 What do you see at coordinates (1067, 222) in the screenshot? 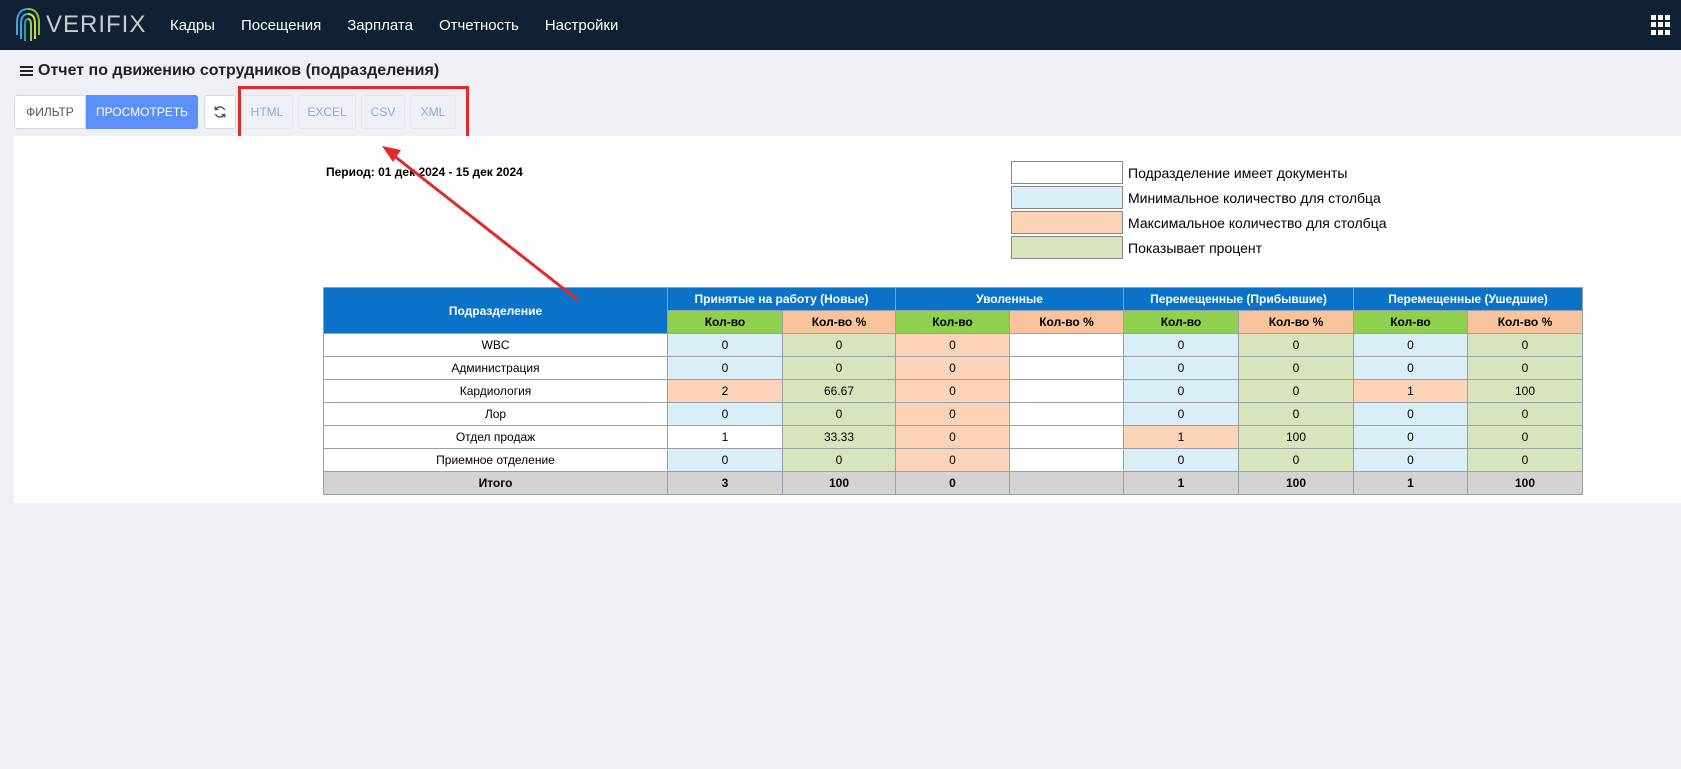
I see `legend-swatch-orange` at bounding box center [1067, 222].